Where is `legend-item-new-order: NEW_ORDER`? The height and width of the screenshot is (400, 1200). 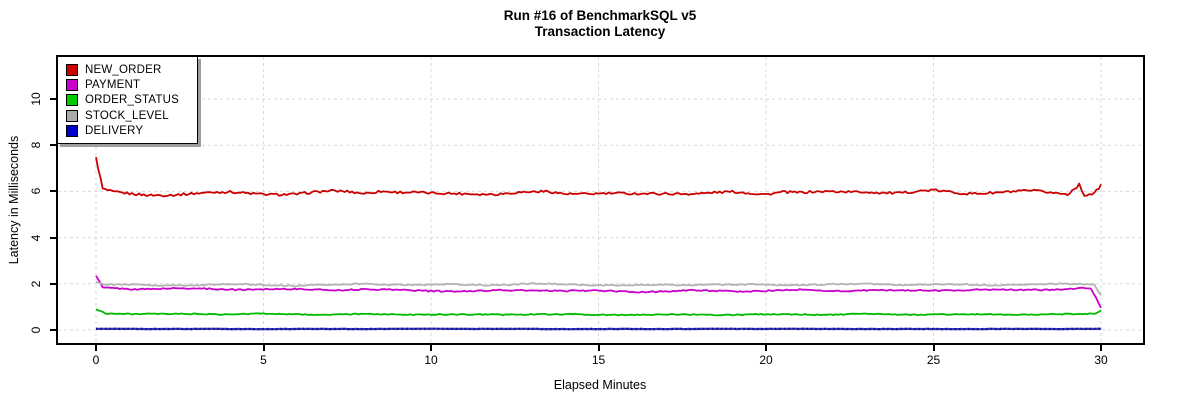 legend-item-new-order: NEW_ORDER is located at coordinates (131, 69).